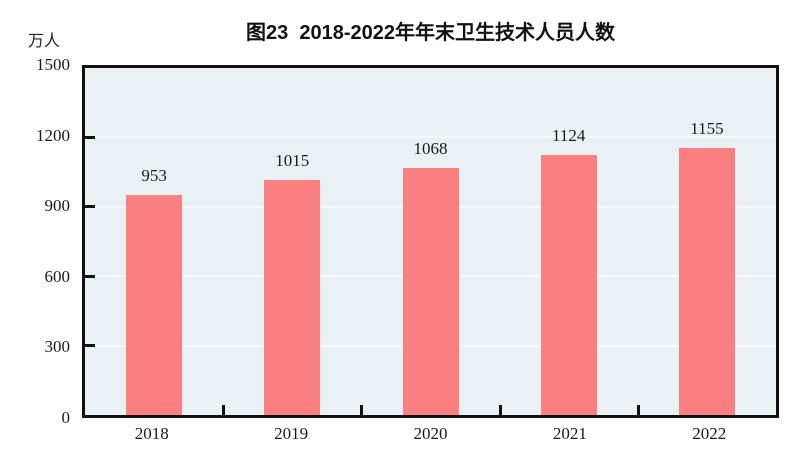 The height and width of the screenshot is (466, 800). What do you see at coordinates (430, 433) in the screenshot?
I see `x-axis-label-2020: 2020` at bounding box center [430, 433].